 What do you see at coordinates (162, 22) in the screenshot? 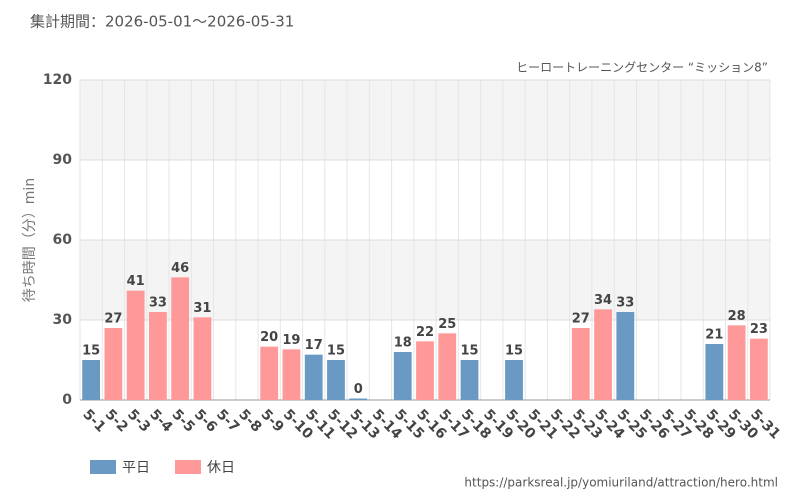
I see `chart-title: 集計期間：2026-05-01～2026-05-31` at bounding box center [162, 22].